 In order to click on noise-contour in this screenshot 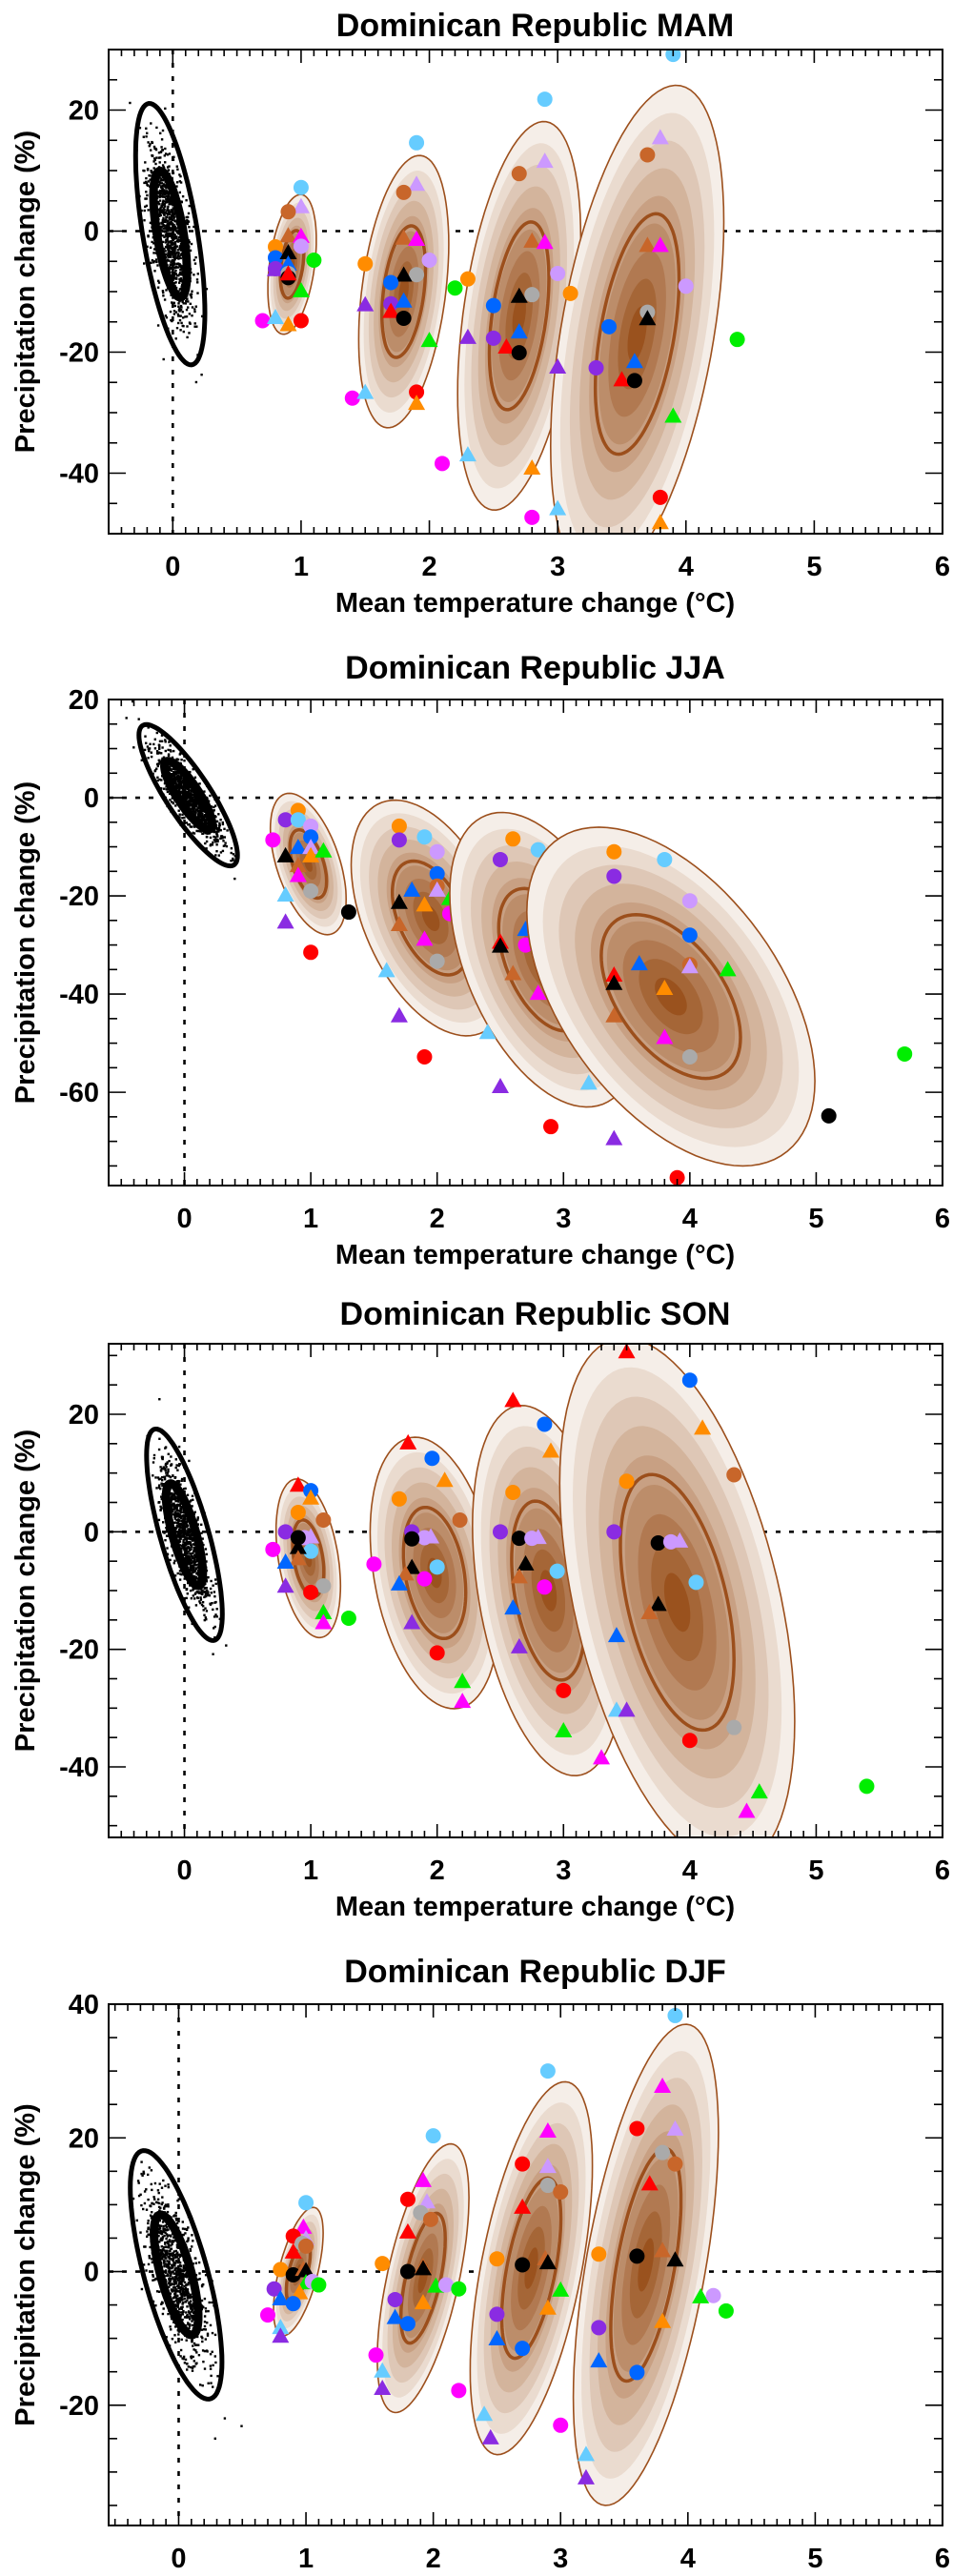, I will do `click(177, 2275)`.